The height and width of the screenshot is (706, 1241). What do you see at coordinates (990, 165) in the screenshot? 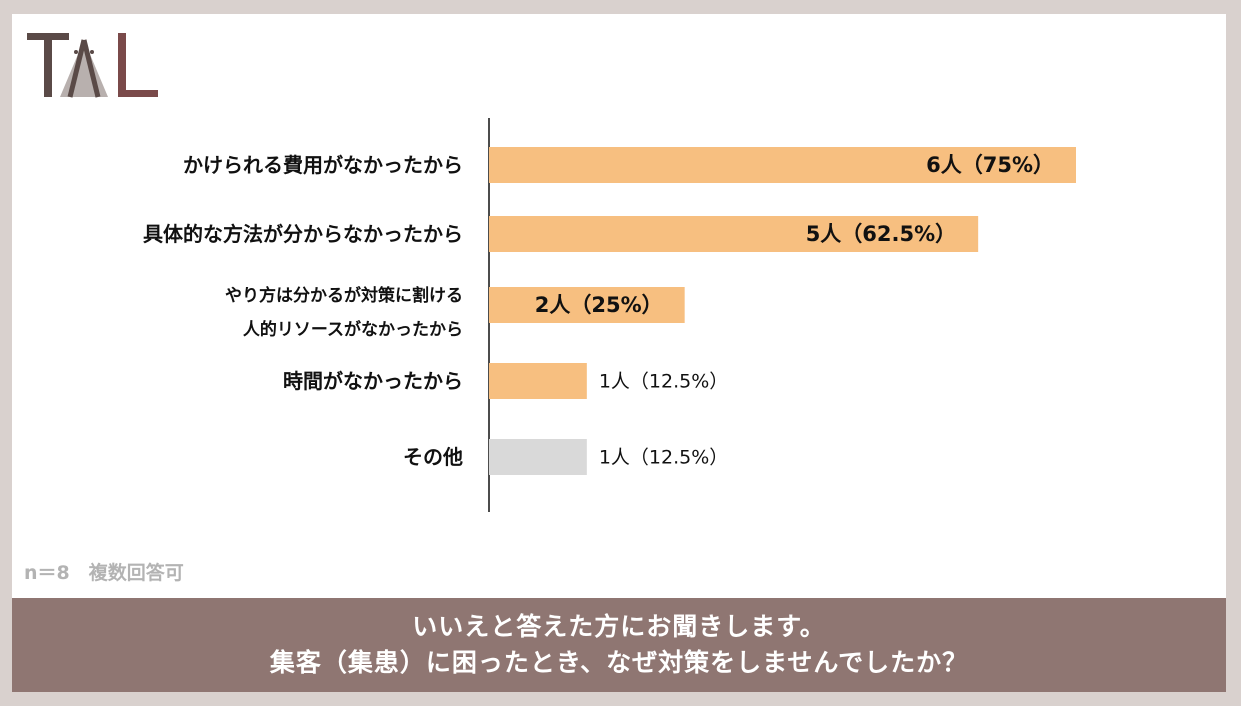
I see `value-label: 6人（75%）` at bounding box center [990, 165].